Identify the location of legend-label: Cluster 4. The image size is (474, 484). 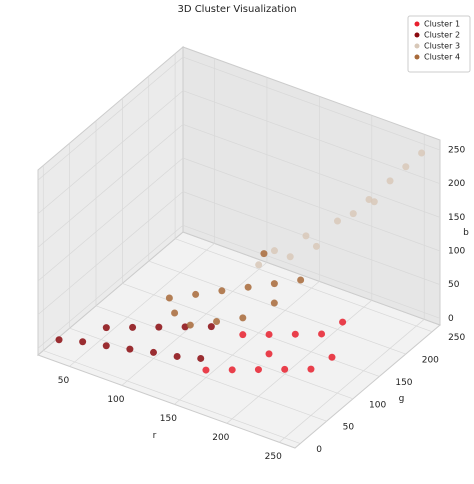
(442, 57).